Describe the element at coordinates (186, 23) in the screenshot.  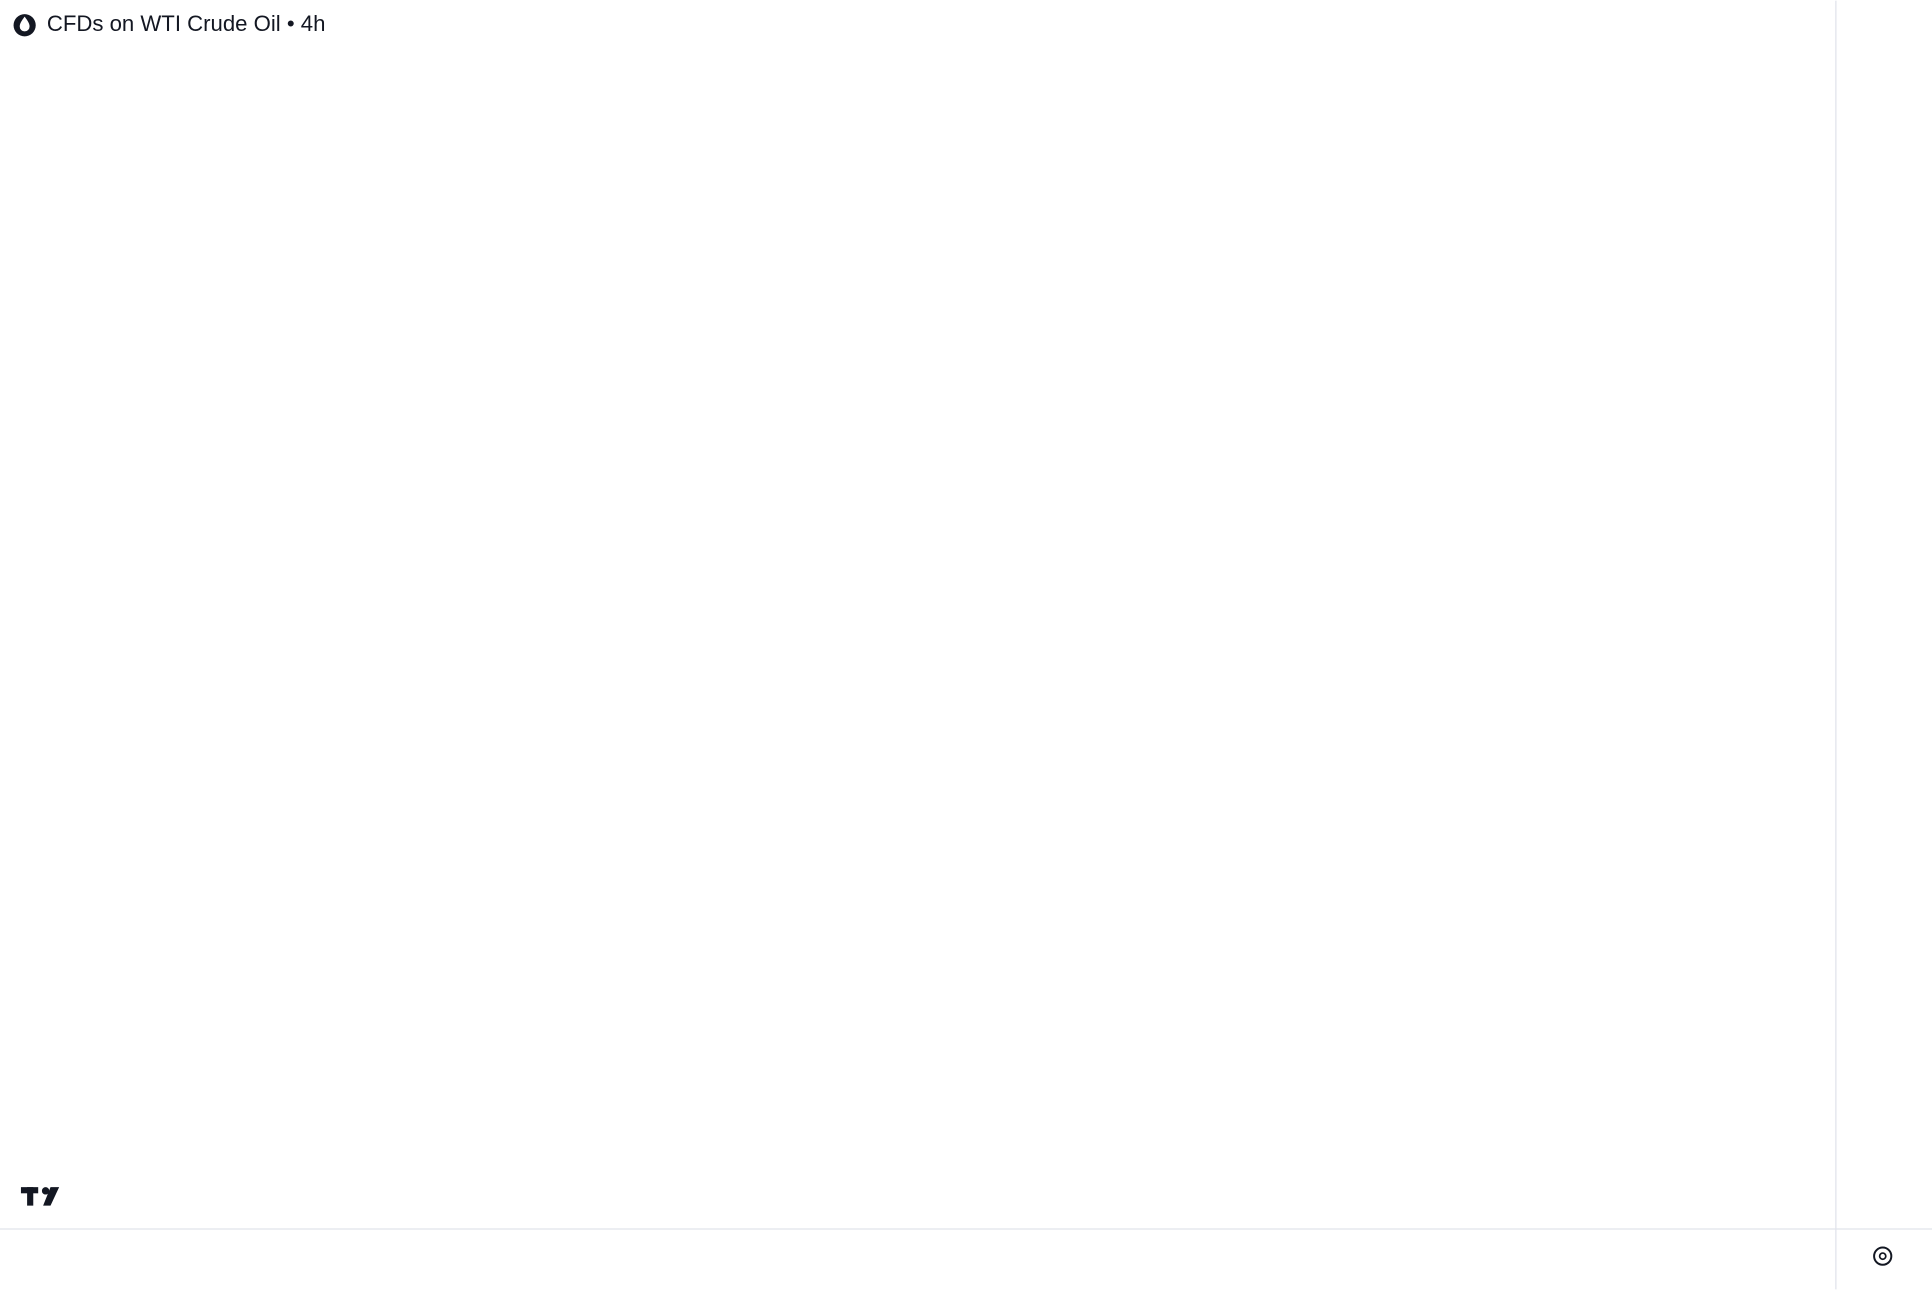
I see `chart-title: CFDs on WTI Crude Oil • 4h` at that location.